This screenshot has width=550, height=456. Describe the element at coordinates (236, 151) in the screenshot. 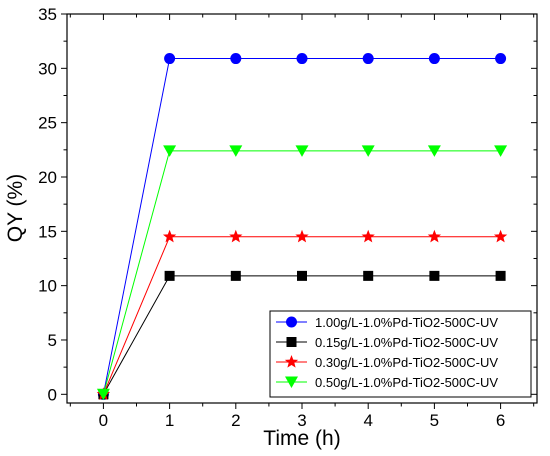

I see `data-point-s4-x2` at that location.